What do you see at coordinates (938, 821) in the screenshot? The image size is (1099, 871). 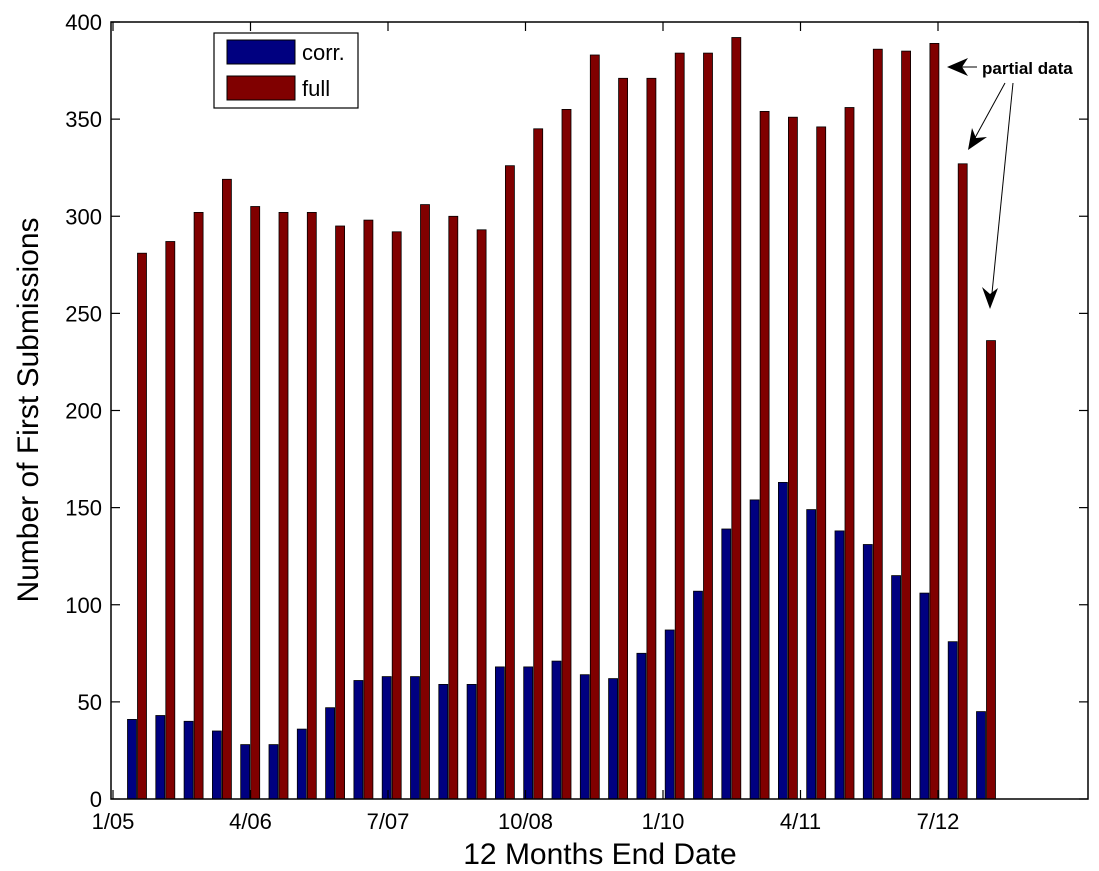 I see `x-tick-label-6: 7/12` at bounding box center [938, 821].